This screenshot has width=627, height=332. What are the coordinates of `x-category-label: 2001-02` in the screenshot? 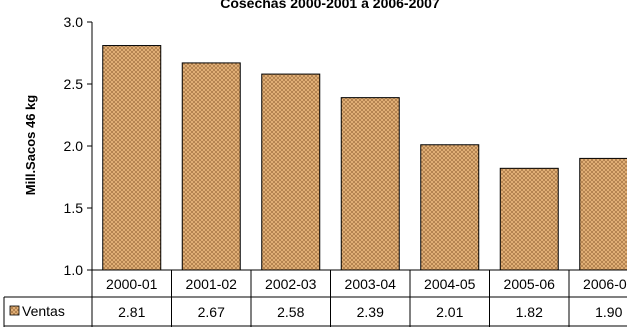 It's located at (212, 284).